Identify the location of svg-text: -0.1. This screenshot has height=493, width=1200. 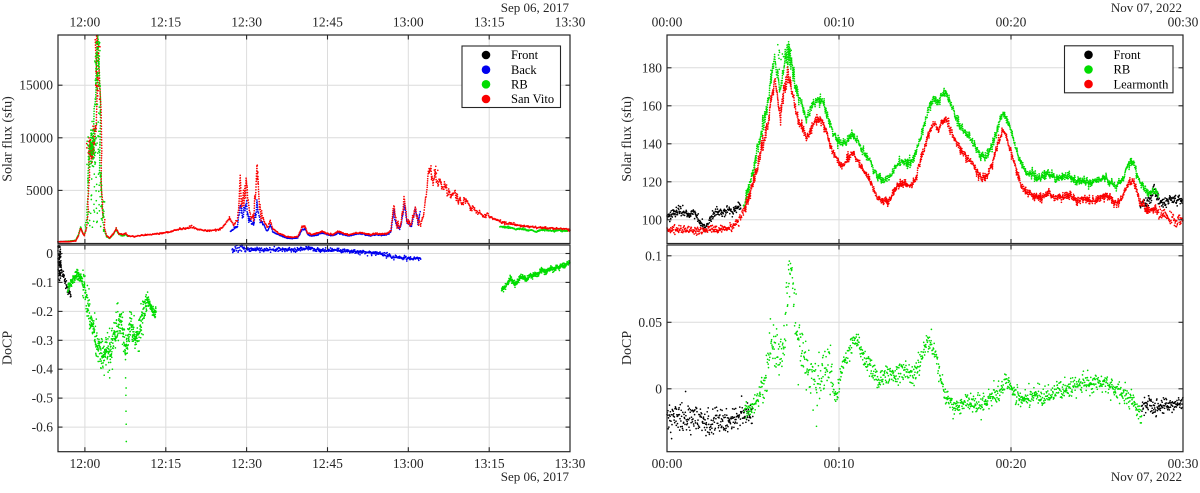
(42, 282).